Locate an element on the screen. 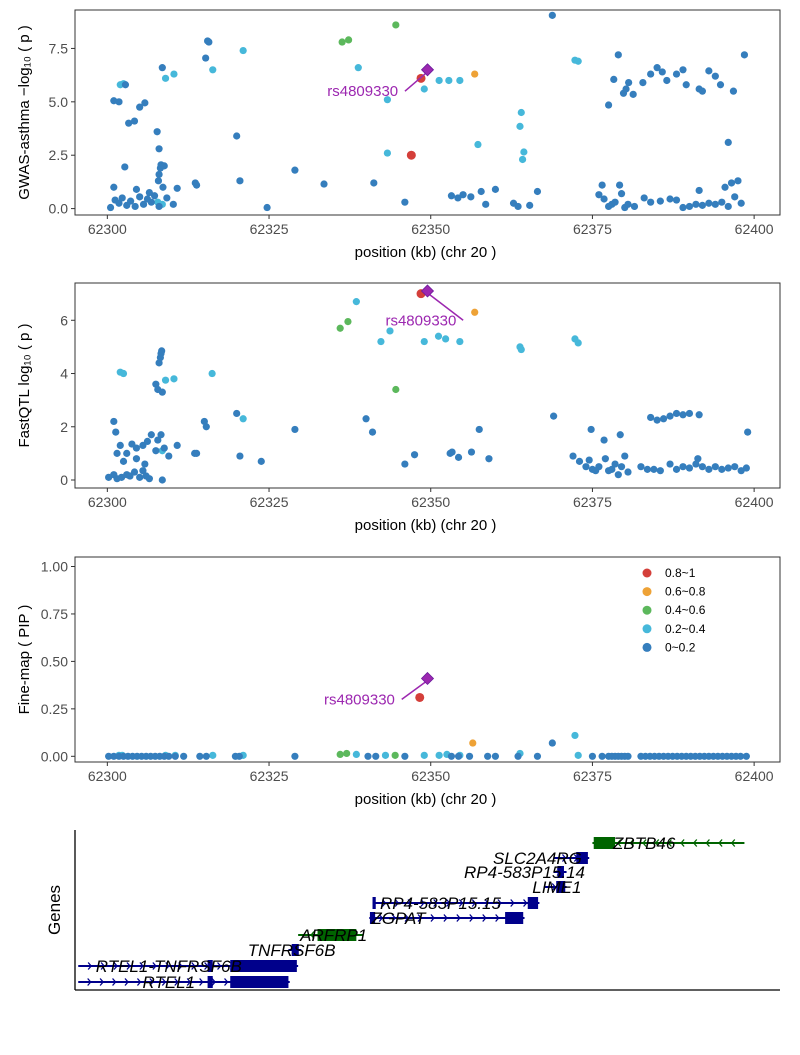  y-tick-label: 2.5 is located at coordinates (59, 155).